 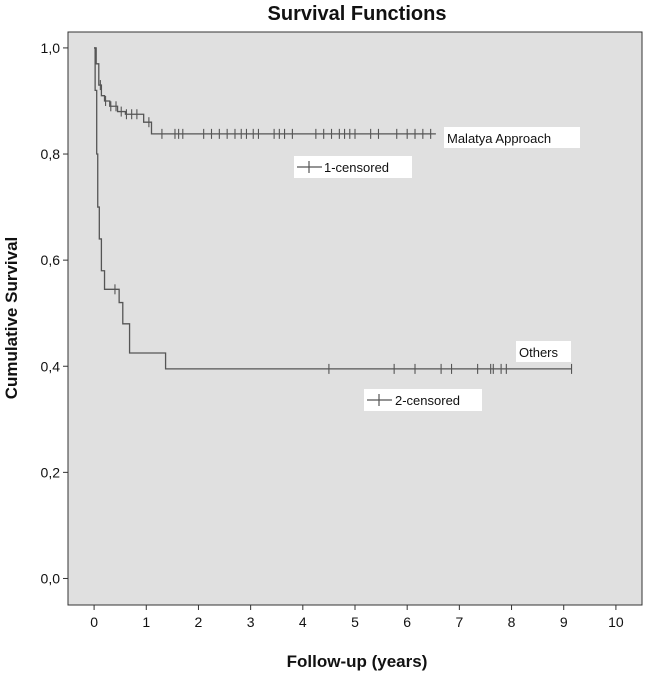 I want to click on x-tick-label: 9, so click(x=564, y=622).